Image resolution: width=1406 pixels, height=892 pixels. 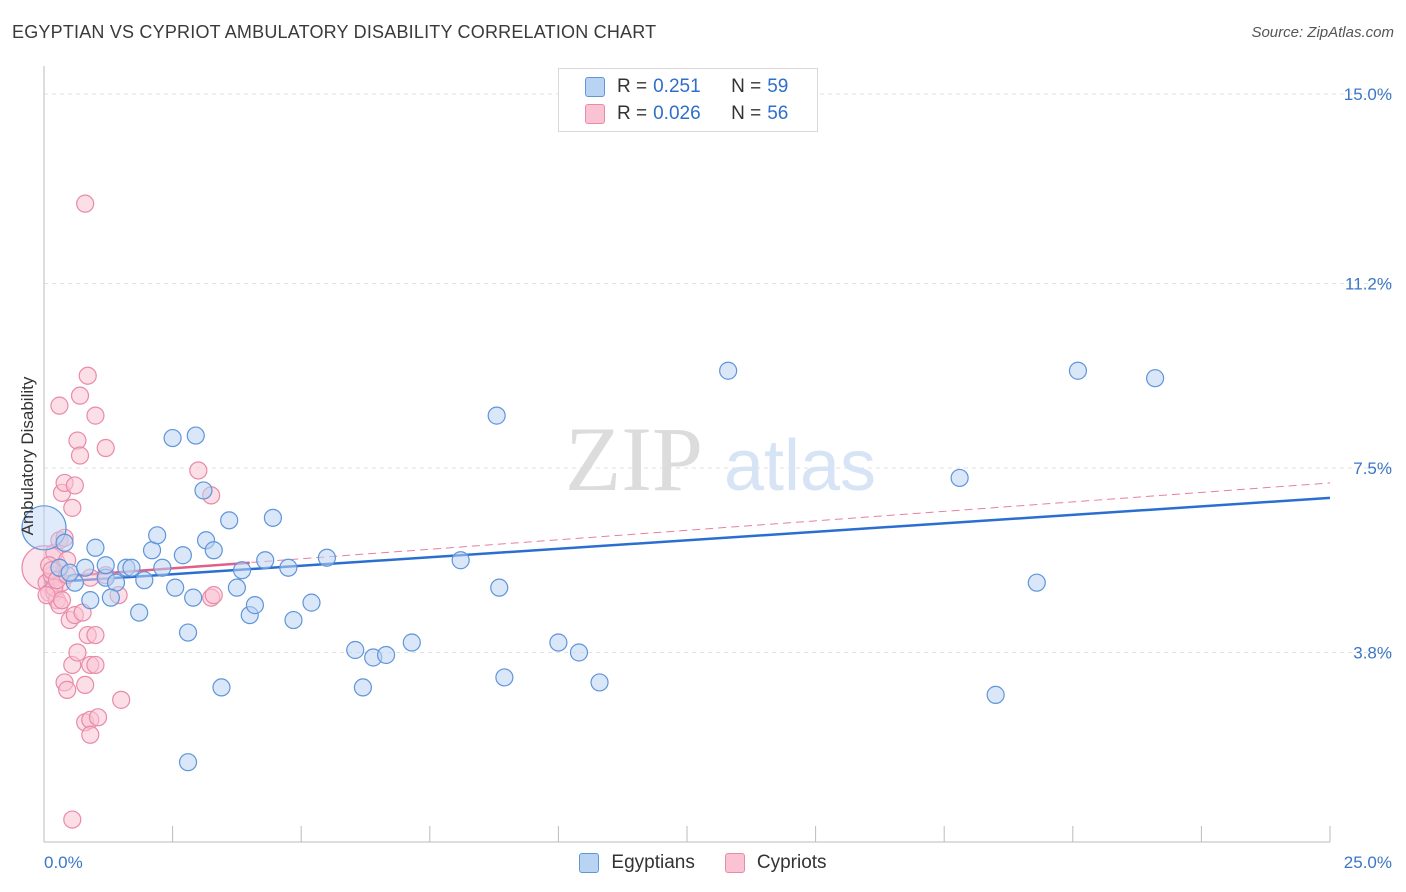 I want to click on legend-item-egyptians: Egyptians, so click(x=637, y=863).